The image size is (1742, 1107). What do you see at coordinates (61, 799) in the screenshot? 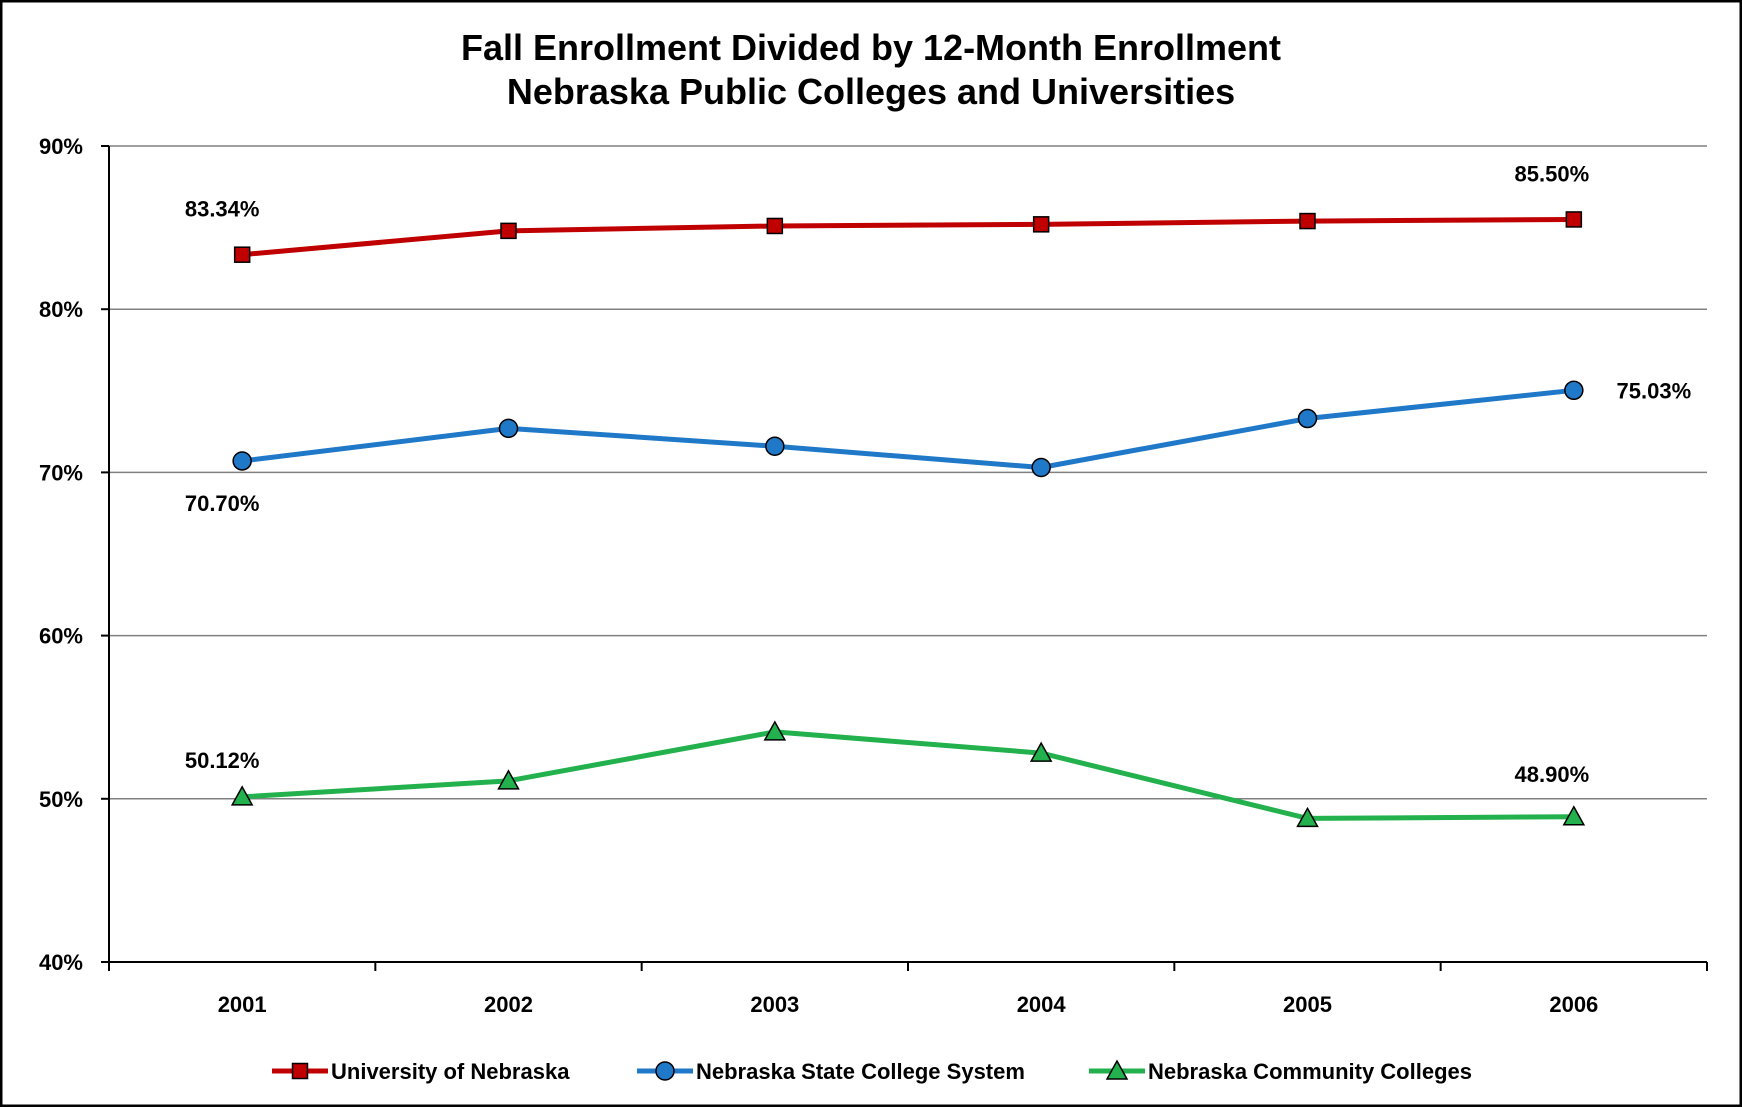
I see `y-tick-label: 50%` at bounding box center [61, 799].